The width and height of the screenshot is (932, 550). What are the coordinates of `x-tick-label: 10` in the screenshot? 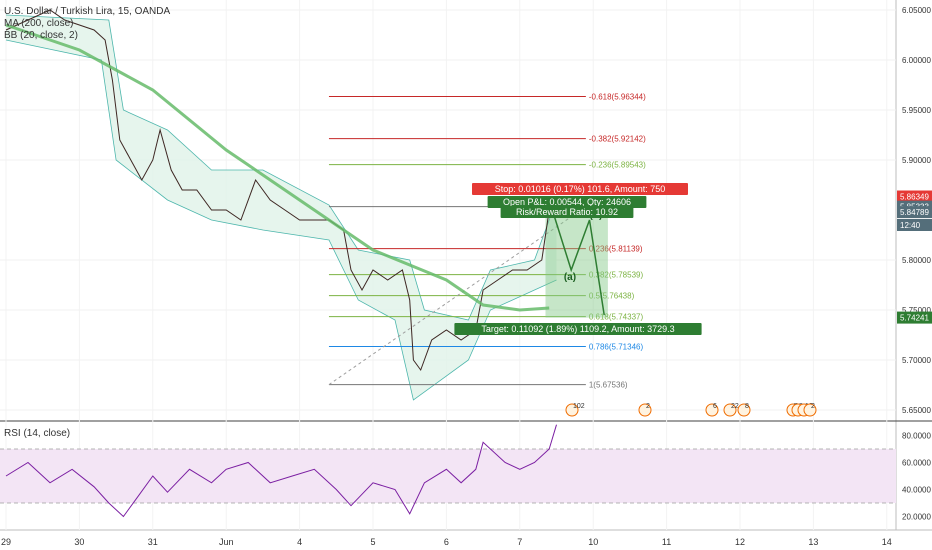 It's located at (593, 542).